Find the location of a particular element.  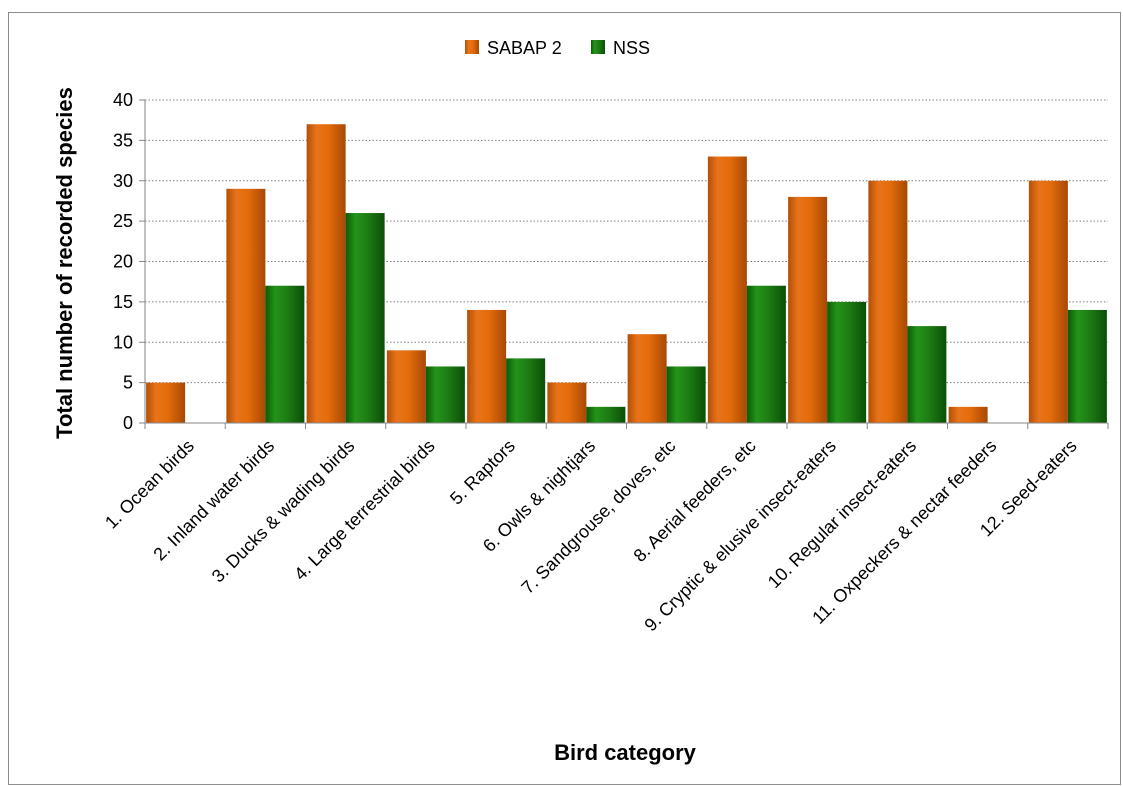

y-tick-label: 25 is located at coordinates (123, 221).